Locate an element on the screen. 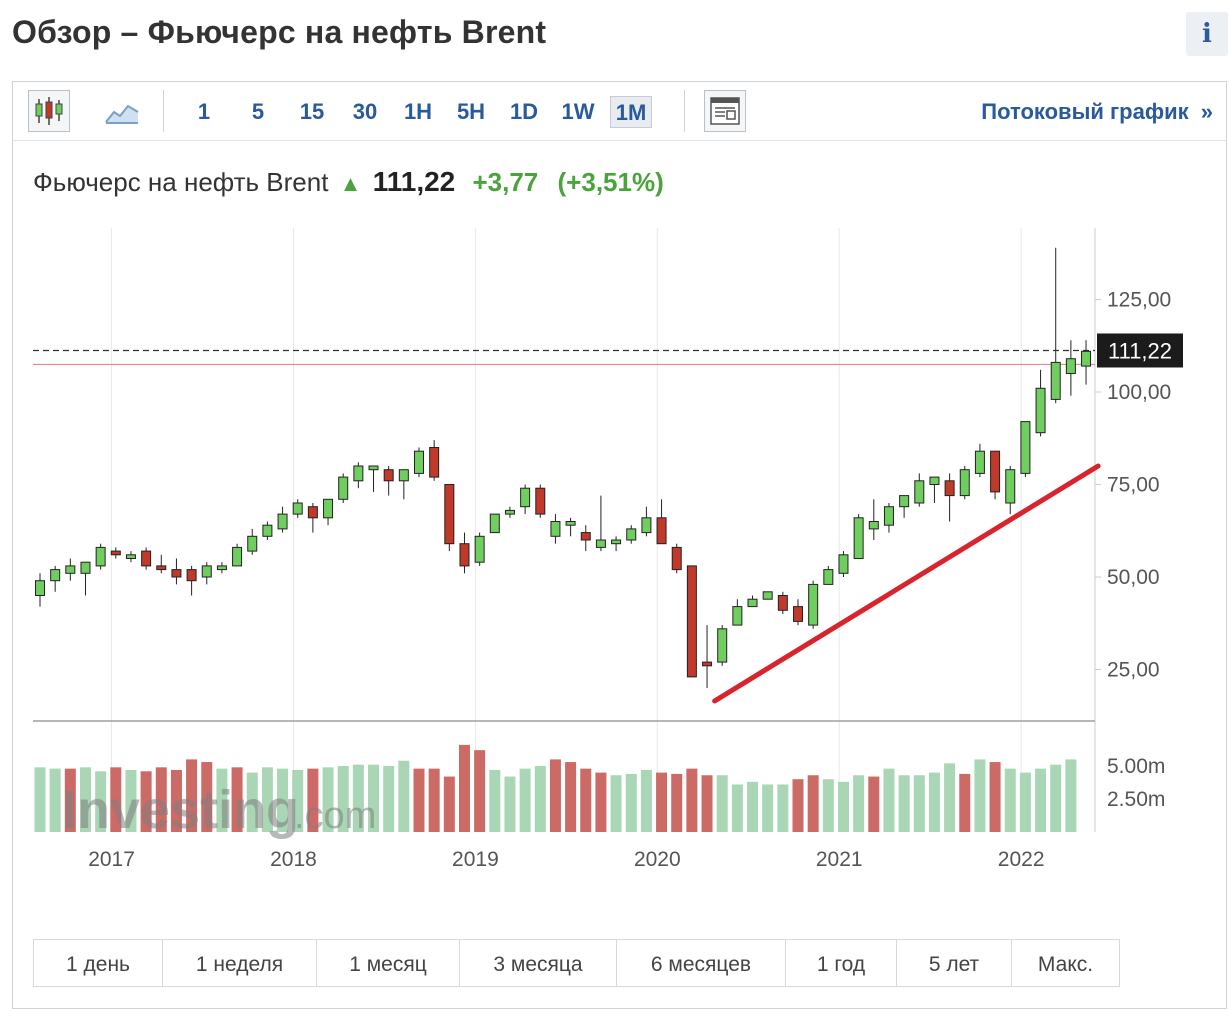 The image size is (1229, 1019). range-1-month: 1 месяц is located at coordinates (388, 963).